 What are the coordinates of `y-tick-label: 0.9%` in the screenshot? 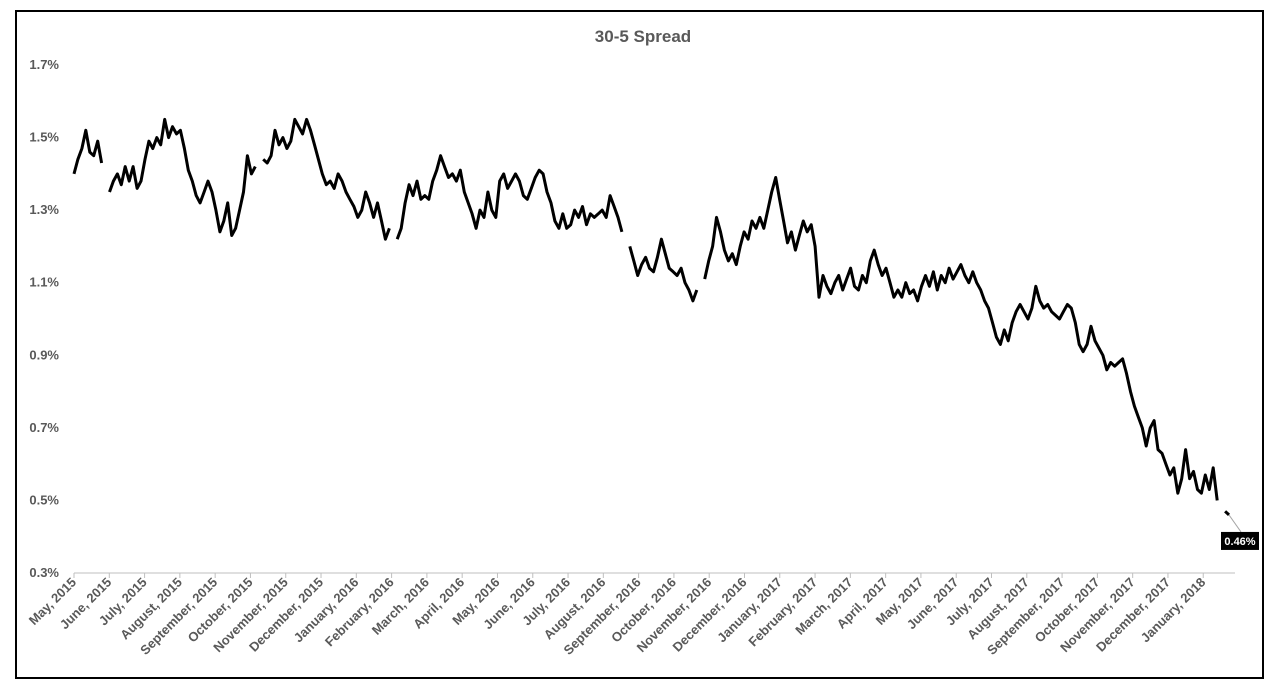 It's located at (44, 354).